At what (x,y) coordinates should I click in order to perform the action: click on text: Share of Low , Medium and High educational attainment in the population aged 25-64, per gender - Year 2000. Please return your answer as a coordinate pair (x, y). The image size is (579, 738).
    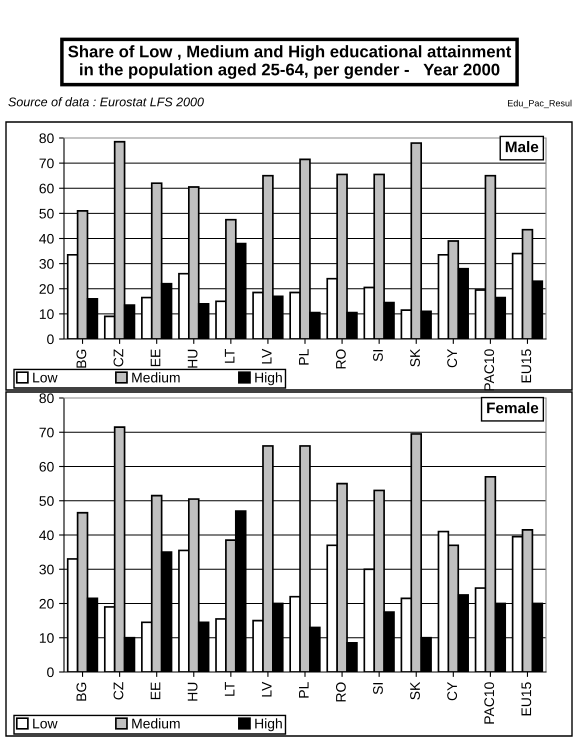
    Looking at the image, I should click on (290, 62).